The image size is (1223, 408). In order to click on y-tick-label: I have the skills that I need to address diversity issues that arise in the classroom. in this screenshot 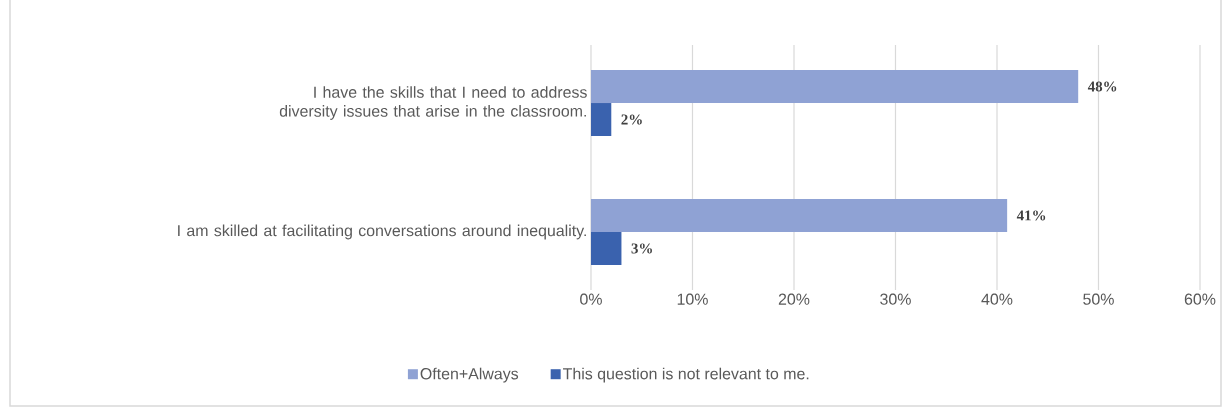, I will do `click(433, 103)`.